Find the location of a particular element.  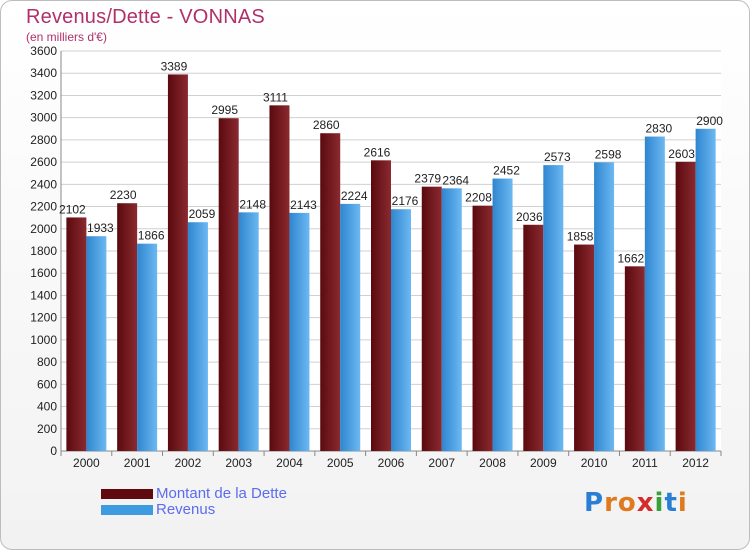

x-tick-label: 2010 is located at coordinates (594, 463).